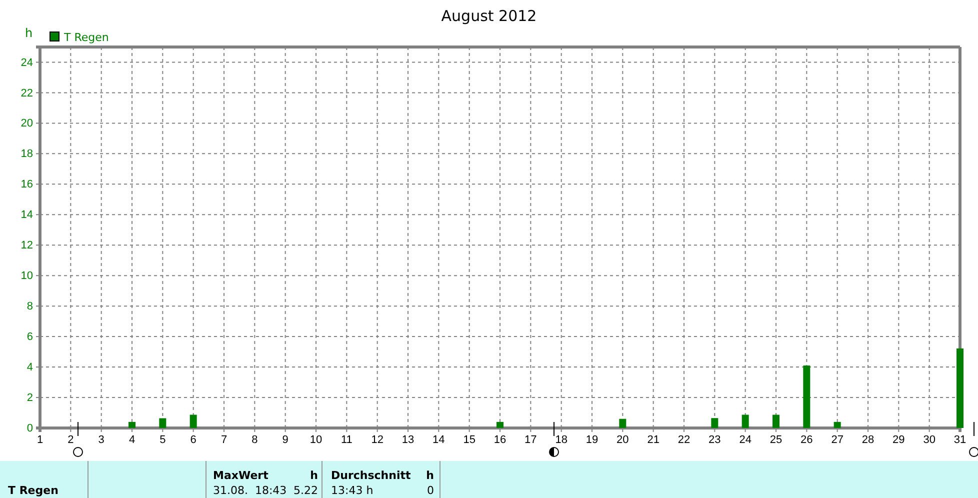  Describe the element at coordinates (40, 440) in the screenshot. I see `x-tick-label: 1` at that location.